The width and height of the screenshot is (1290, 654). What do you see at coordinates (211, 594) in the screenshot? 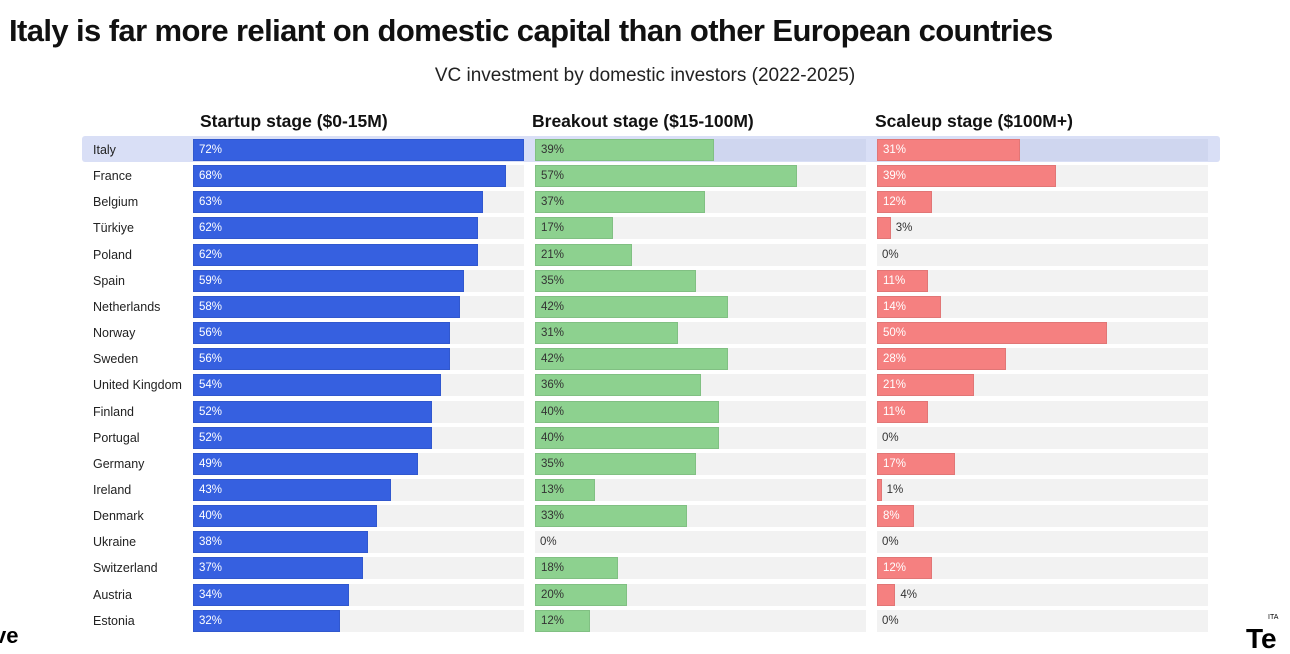
I see `data-label: 34%` at bounding box center [211, 594].